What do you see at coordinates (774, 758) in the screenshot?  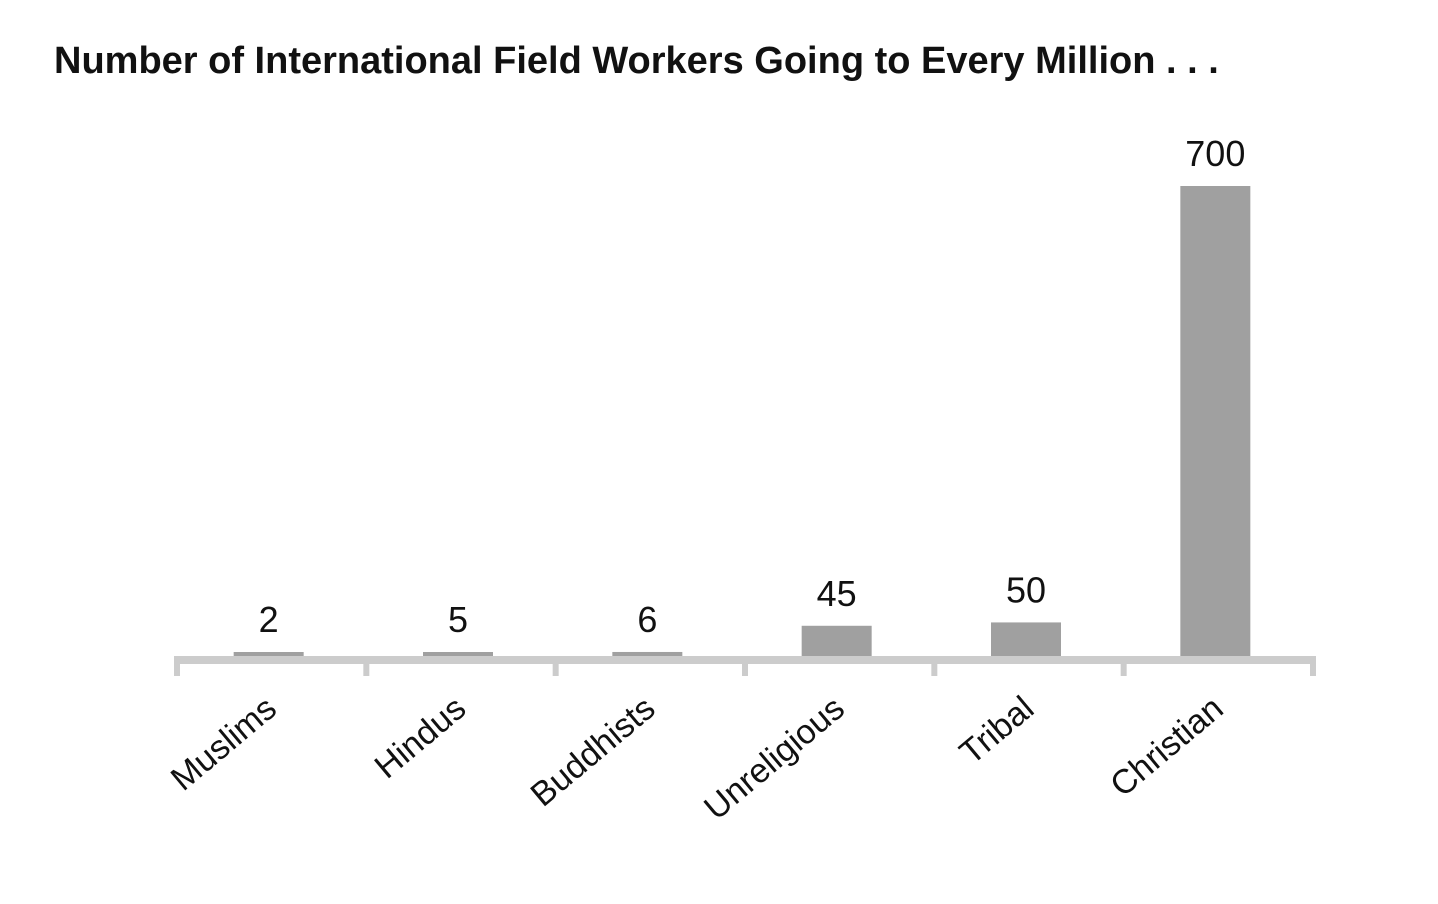 I see `x-tick-label-unreligious: Unreligious` at bounding box center [774, 758].